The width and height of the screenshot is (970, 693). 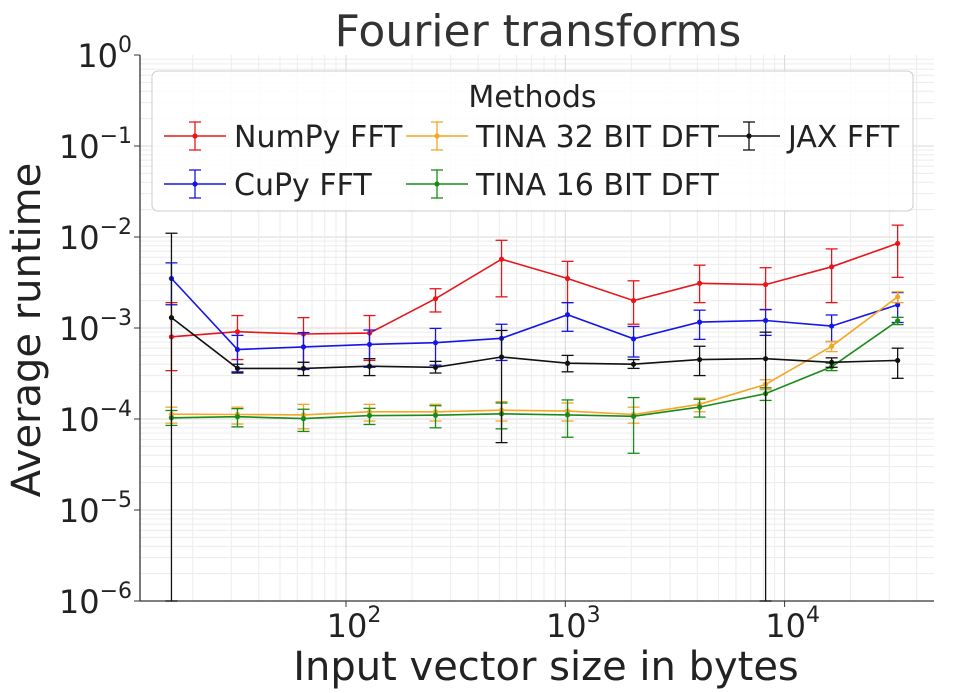 I want to click on legend-item: CuPy FFT, so click(x=268, y=185).